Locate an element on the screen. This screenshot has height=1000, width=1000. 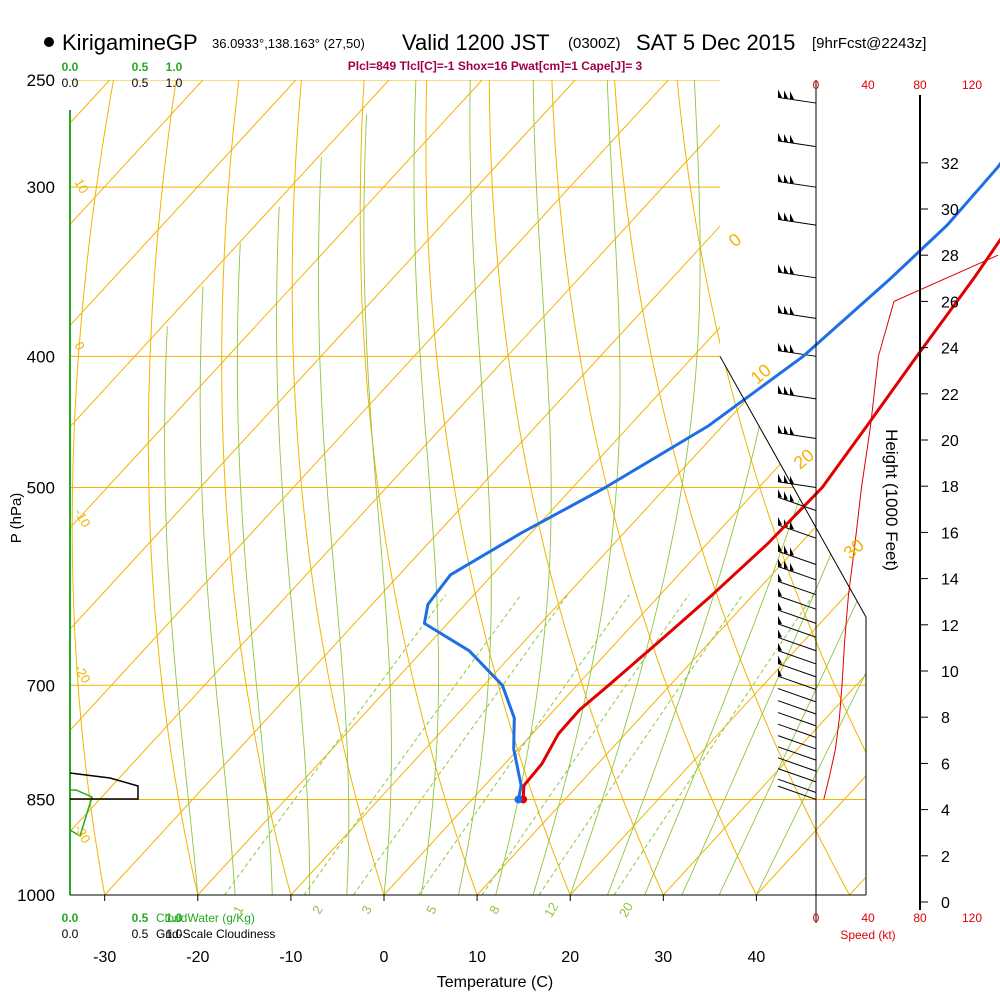
cloud-water-tick-label: 1.0 is located at coordinates (174, 918).